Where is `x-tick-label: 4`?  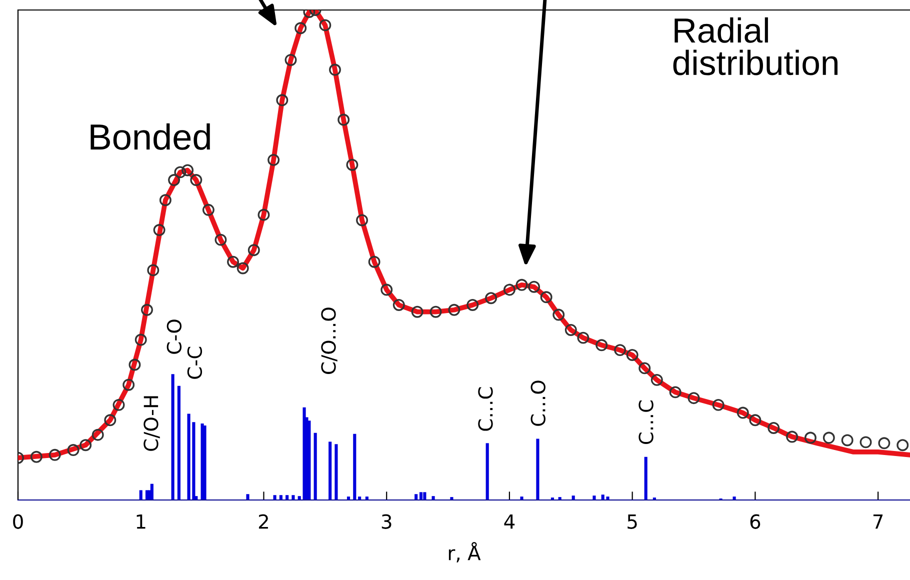 x-tick-label: 4 is located at coordinates (509, 521).